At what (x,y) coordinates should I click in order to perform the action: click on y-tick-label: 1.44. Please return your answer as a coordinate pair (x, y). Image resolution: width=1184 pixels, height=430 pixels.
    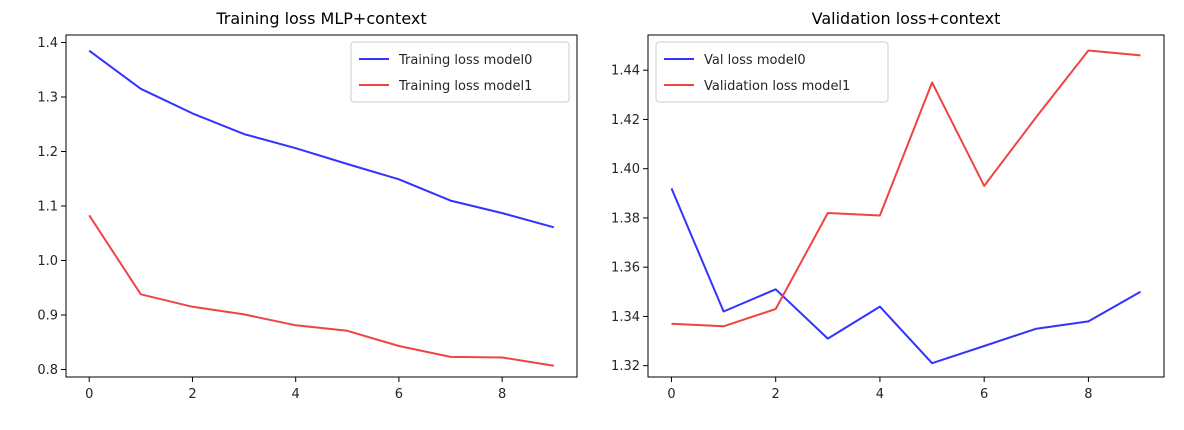
    Looking at the image, I should click on (625, 71).